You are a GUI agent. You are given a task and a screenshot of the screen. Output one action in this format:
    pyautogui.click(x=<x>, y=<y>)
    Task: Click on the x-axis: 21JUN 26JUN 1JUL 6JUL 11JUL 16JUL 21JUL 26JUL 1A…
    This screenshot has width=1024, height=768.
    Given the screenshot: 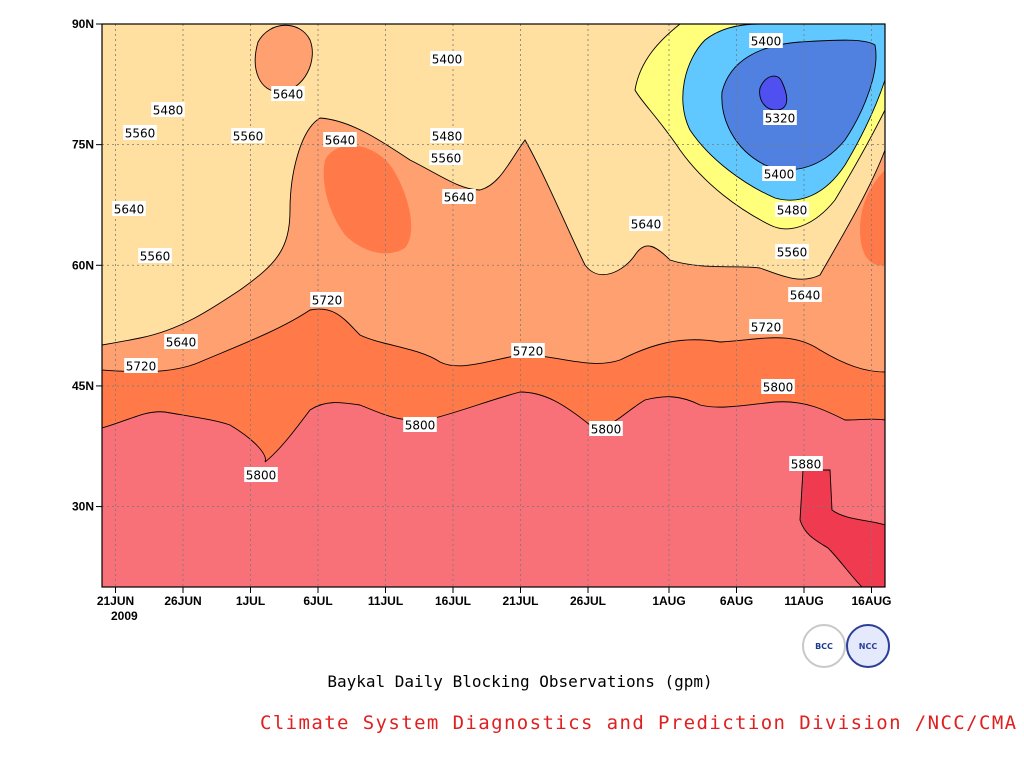 What is the action you would take?
    pyautogui.click(x=494, y=597)
    